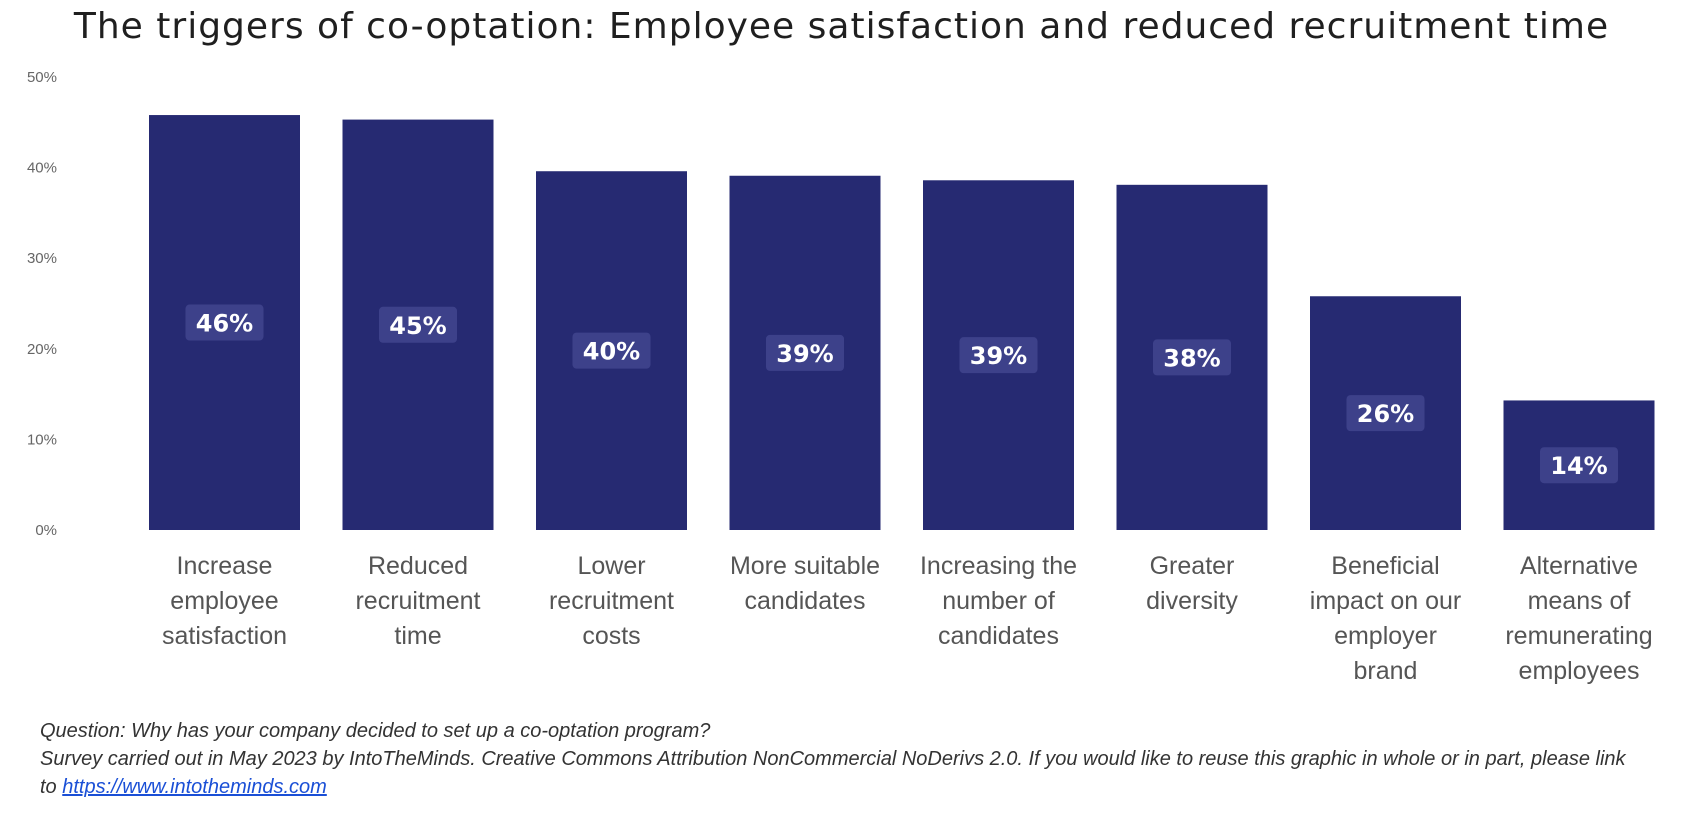 This screenshot has width=1683, height=817. Describe the element at coordinates (805, 583) in the screenshot. I see `category-label: More suitable candidates` at that location.